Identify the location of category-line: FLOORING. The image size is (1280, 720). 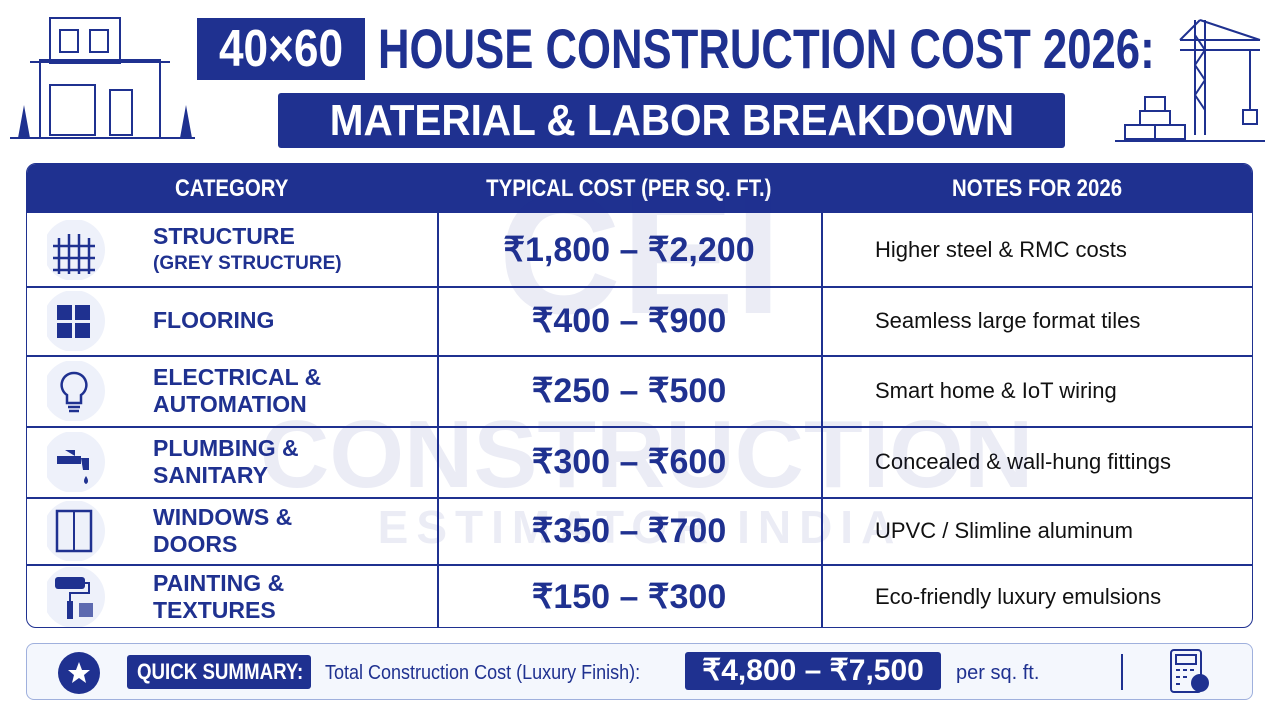
(214, 320).